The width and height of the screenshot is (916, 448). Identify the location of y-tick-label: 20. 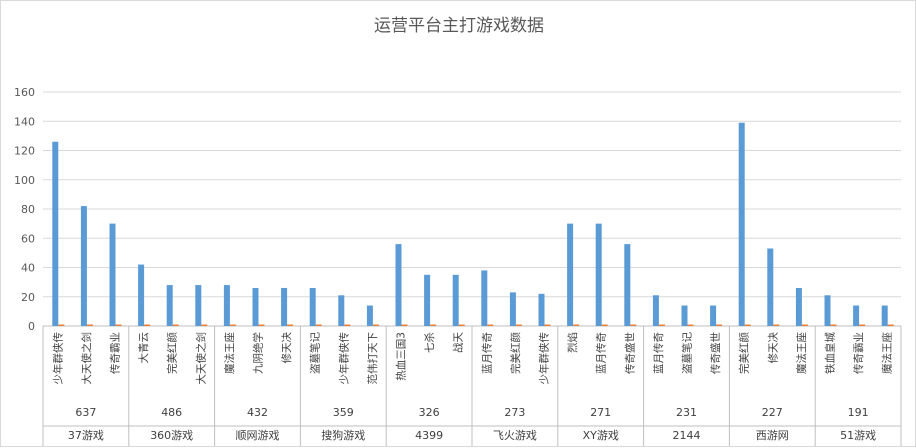
(28, 297).